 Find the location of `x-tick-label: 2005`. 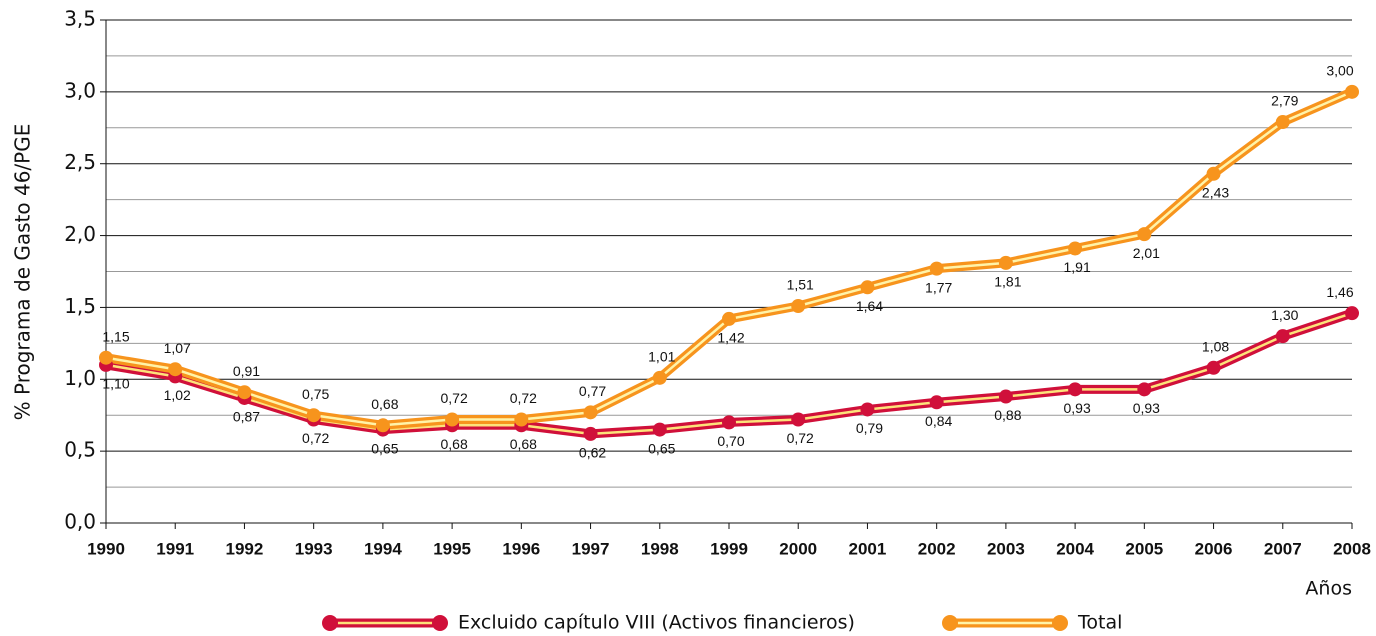

x-tick-label: 2005 is located at coordinates (1144, 548).